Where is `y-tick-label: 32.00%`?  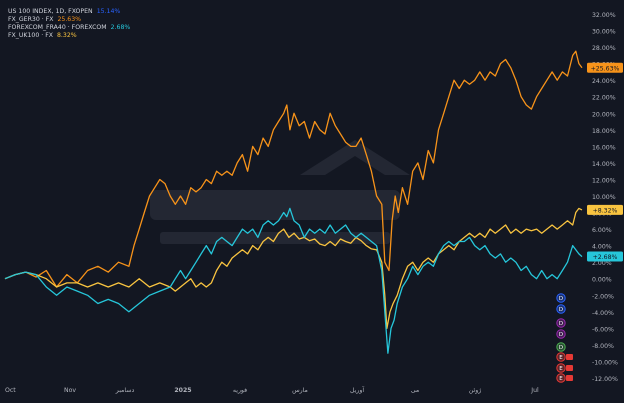
y-tick-label: 32.00% is located at coordinates (604, 15).